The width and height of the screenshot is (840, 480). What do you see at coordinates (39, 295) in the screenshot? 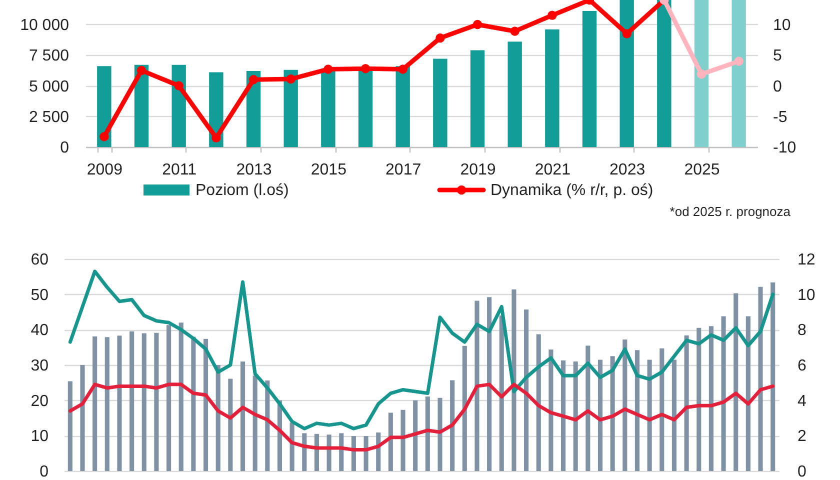
I see `y-tick-label: 50` at bounding box center [39, 295].